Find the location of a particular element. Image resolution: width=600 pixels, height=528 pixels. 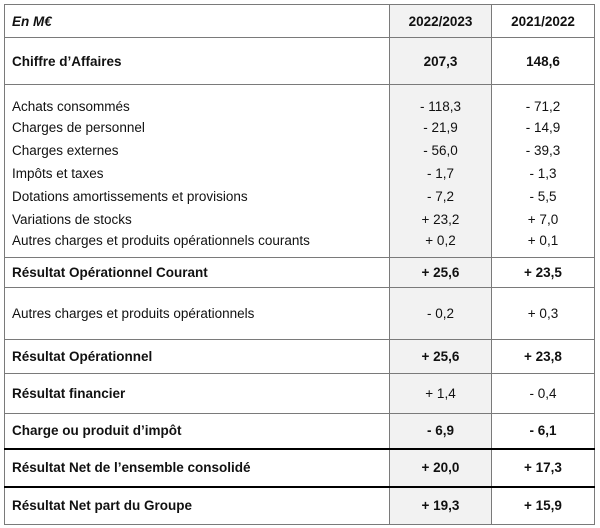

row-value-previous: 148,6 is located at coordinates (543, 61).